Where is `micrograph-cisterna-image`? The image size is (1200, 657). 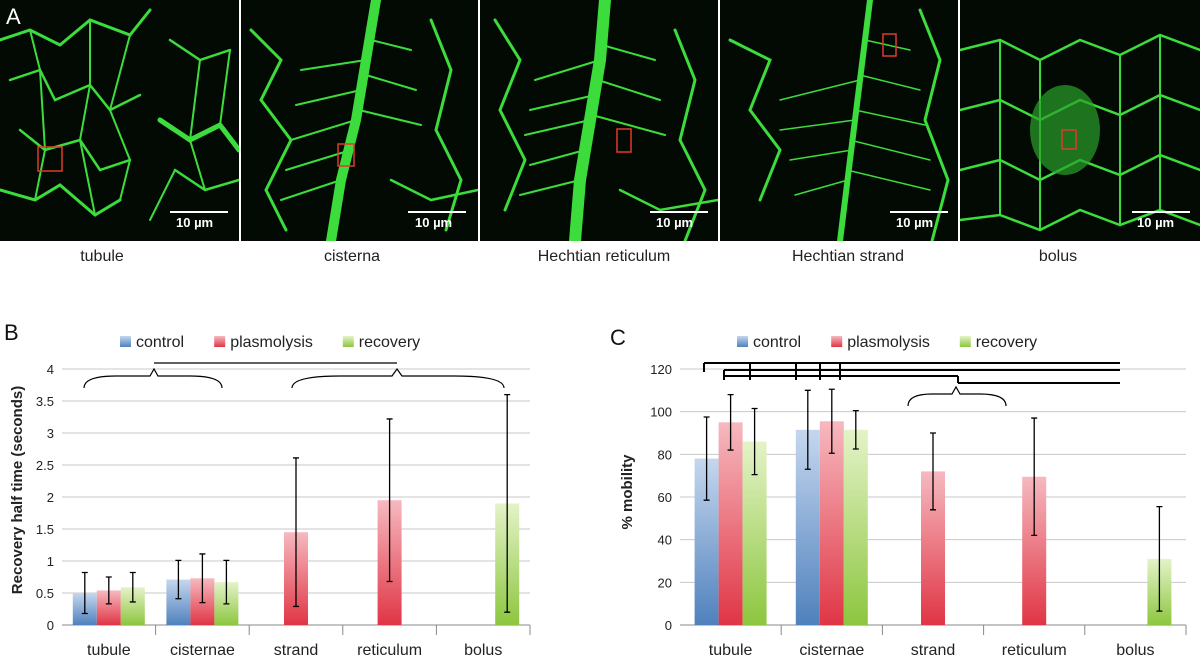 micrograph-cisterna-image is located at coordinates (359, 120).